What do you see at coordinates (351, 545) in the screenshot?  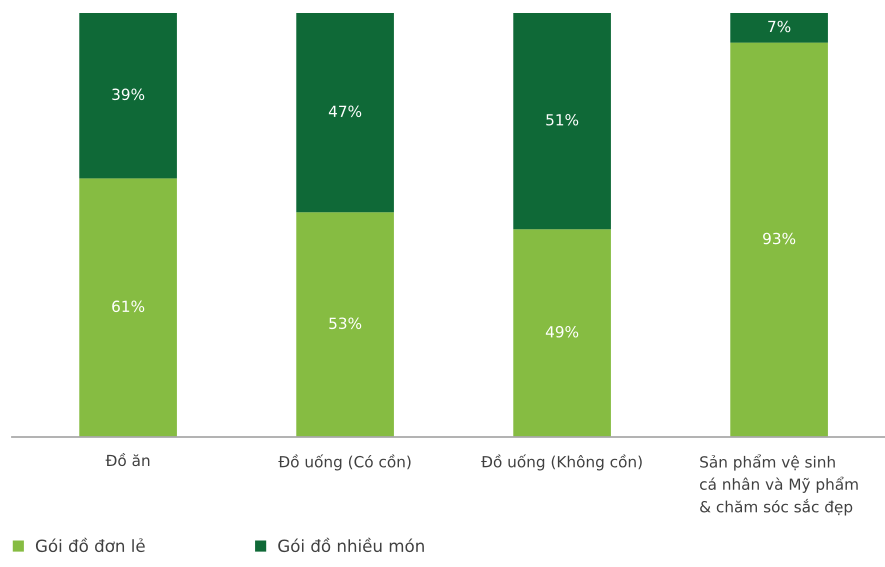 I see `legend-label: Gói đồ nhiều món` at bounding box center [351, 545].